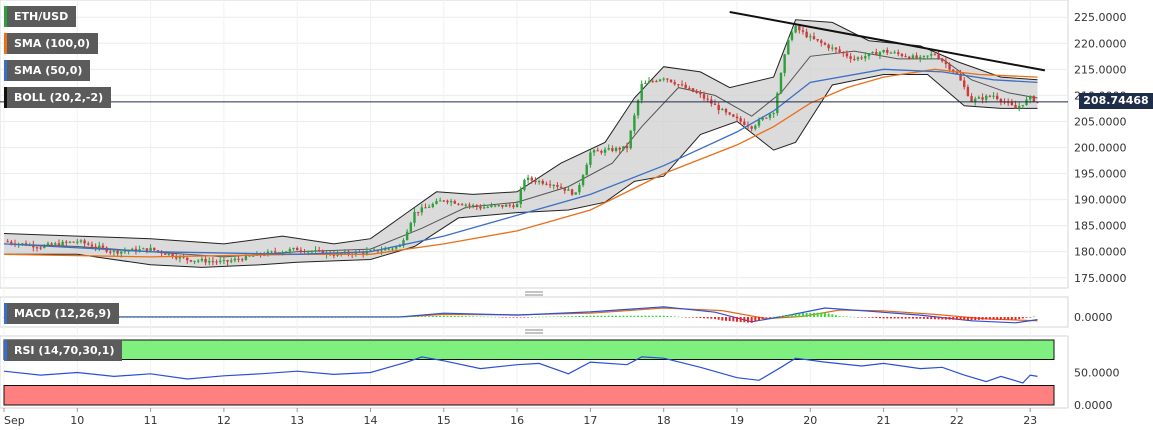  Describe the element at coordinates (58, 97) in the screenshot. I see `boll-label: BOLL (20,2,-2)` at that location.